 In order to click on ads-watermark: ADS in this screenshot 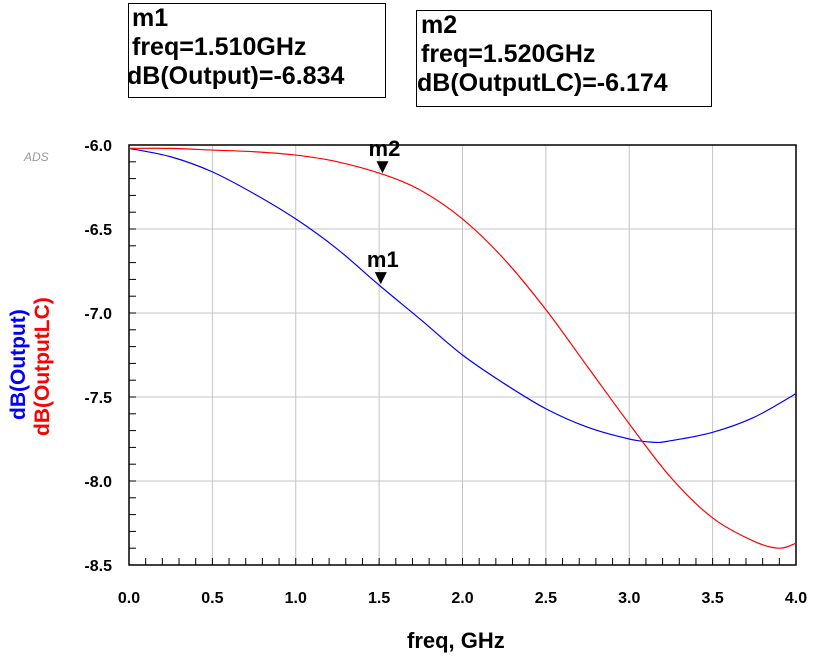, I will do `click(36, 157)`.